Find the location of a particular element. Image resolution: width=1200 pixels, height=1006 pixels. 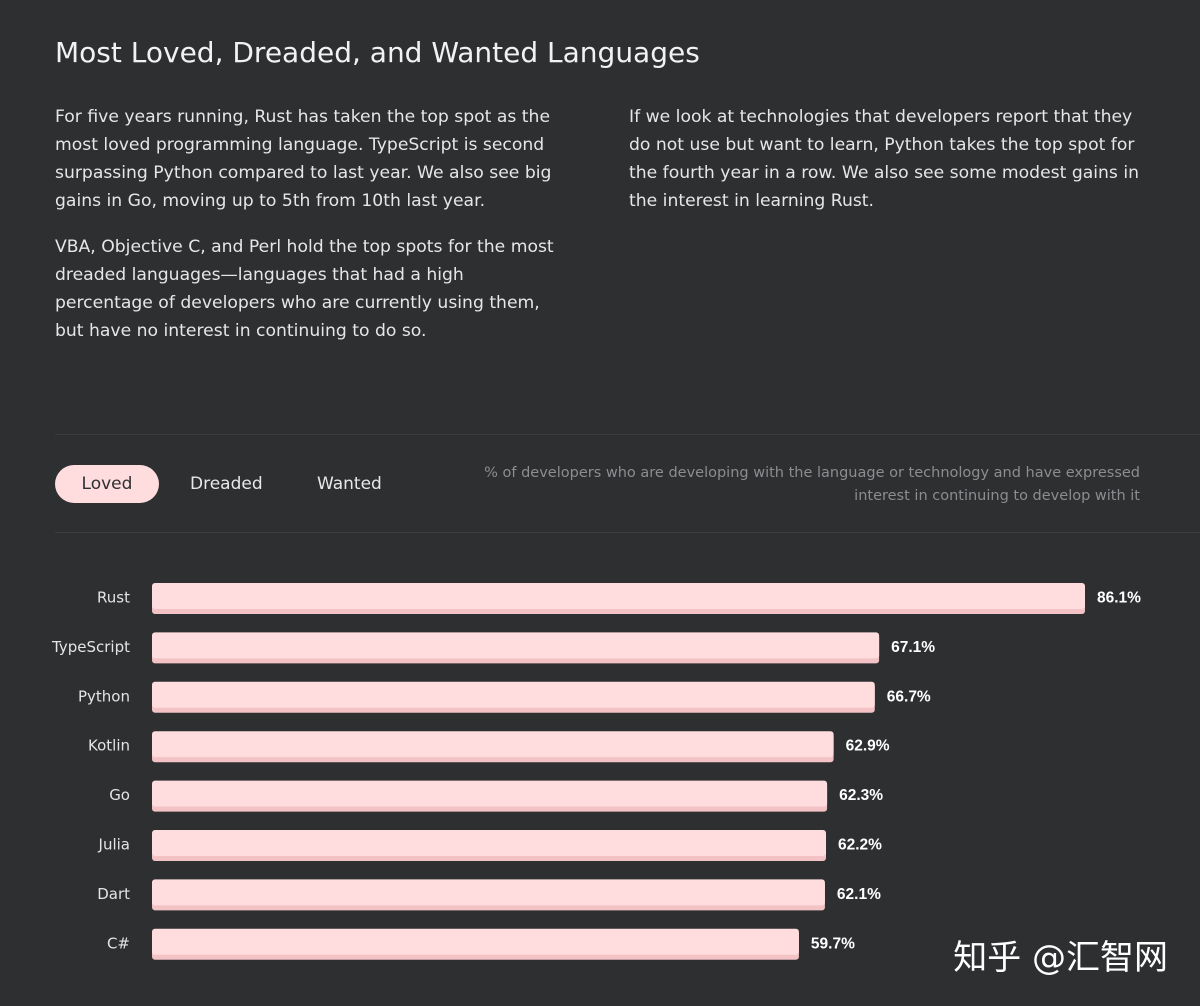

value-label: 62.1% is located at coordinates (859, 894).